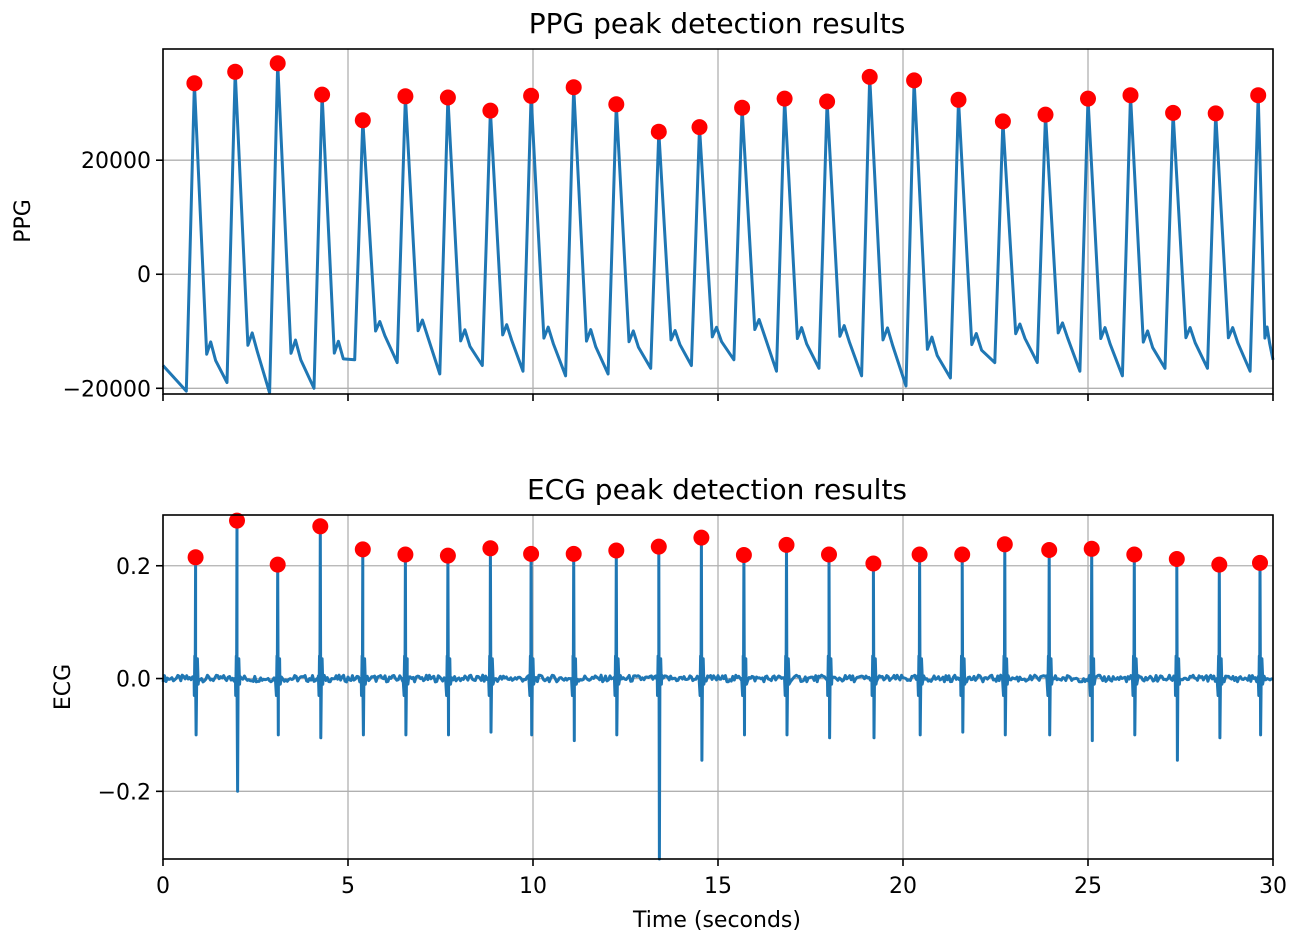 This screenshot has width=1303, height=934. Describe the element at coordinates (533, 886) in the screenshot. I see `ecg-x-tick-label: 10` at that location.